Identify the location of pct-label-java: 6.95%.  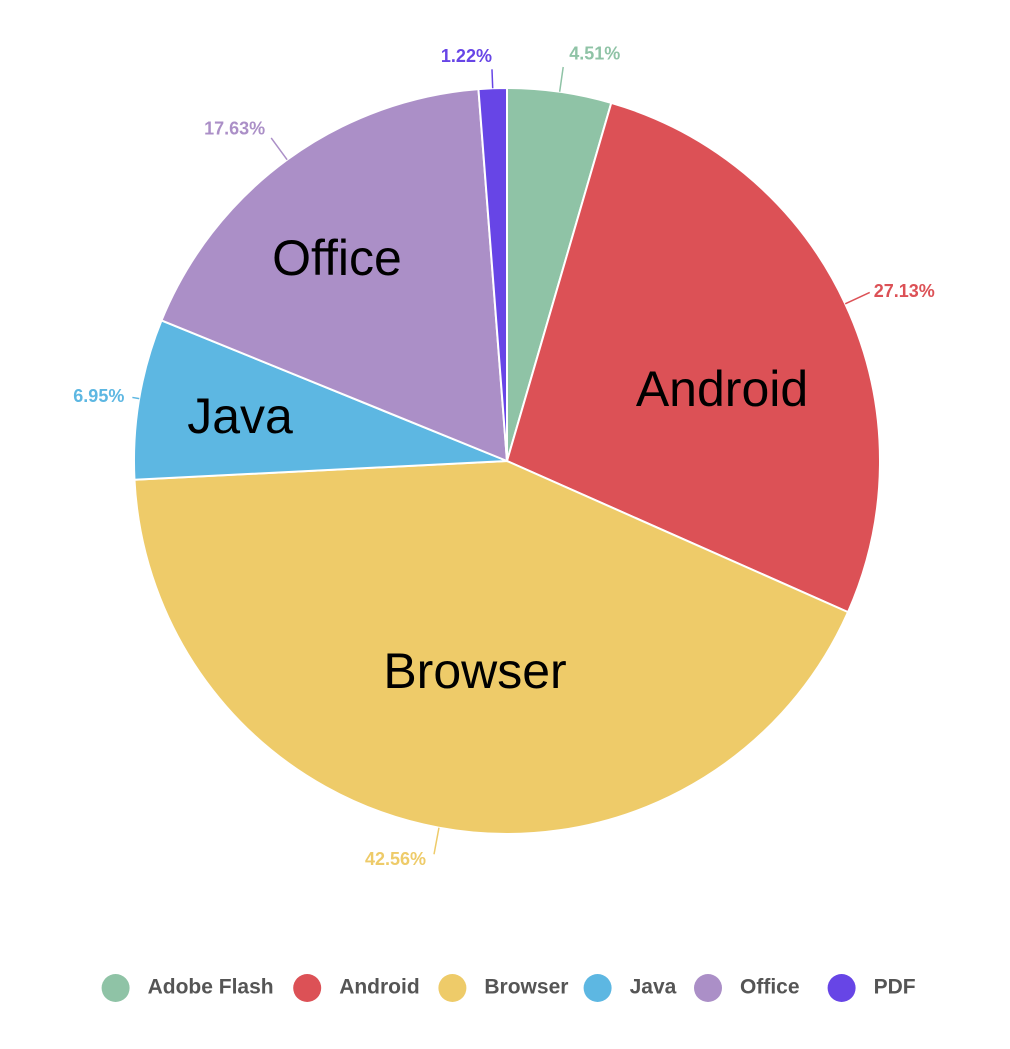
(98, 396).